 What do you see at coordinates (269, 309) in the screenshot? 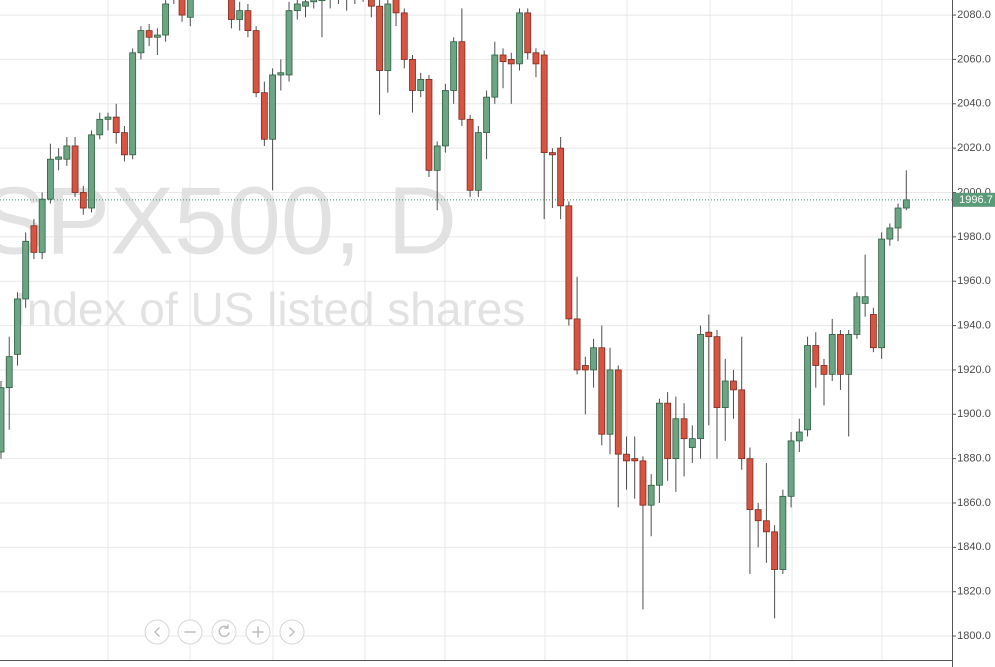
I see `watermark-subtitle: Index of US listed shares` at bounding box center [269, 309].